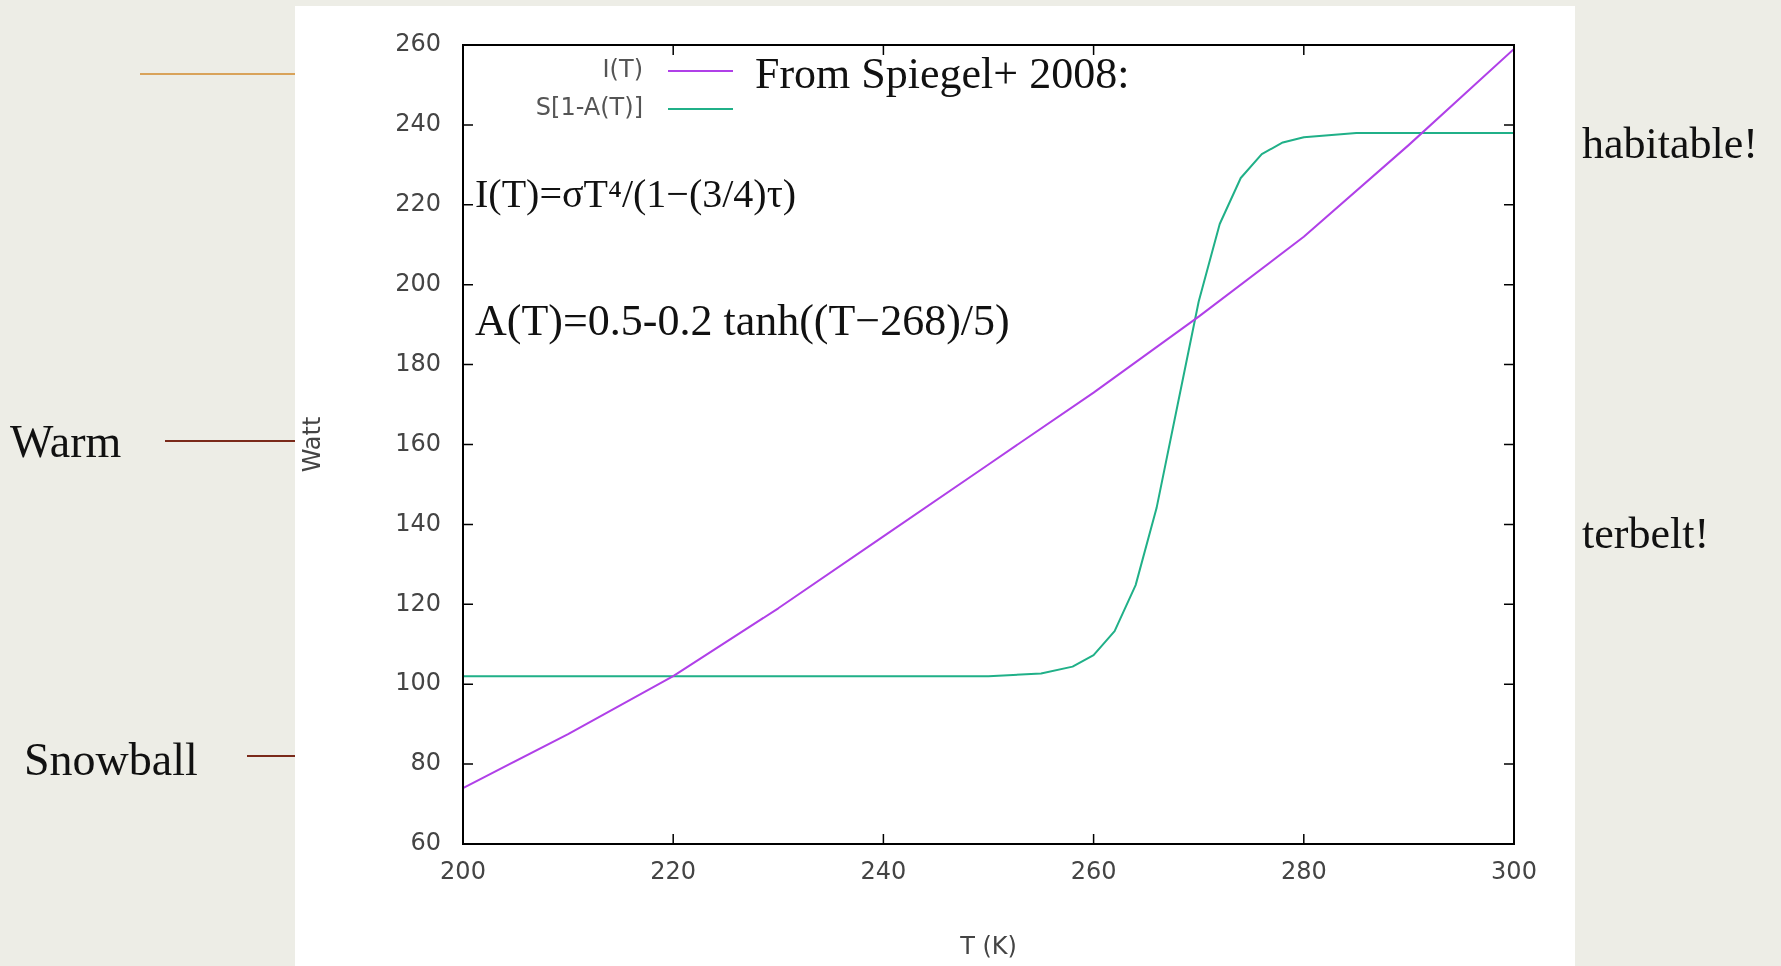 The image size is (1781, 966). Describe the element at coordinates (418, 602) in the screenshot. I see `y-tick-label: 120` at that location.